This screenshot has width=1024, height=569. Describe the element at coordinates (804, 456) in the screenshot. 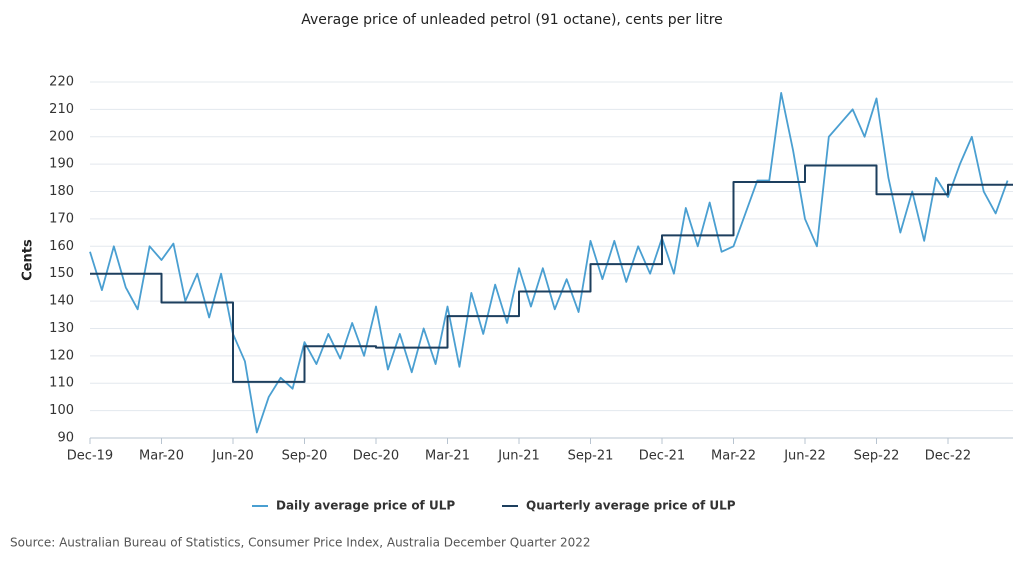

I see `x-tick-label: Jun-22` at that location.